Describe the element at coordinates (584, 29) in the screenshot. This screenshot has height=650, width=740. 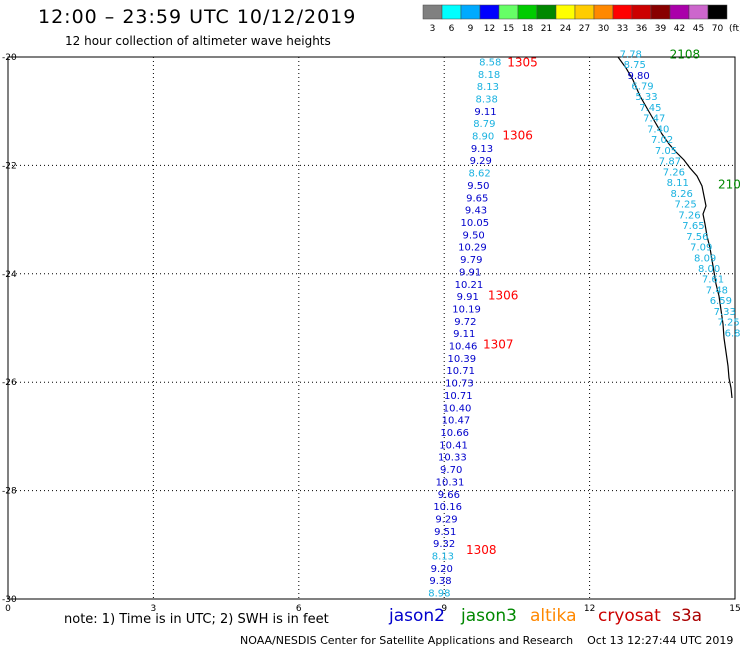
I see `legend-label: 27` at that location.